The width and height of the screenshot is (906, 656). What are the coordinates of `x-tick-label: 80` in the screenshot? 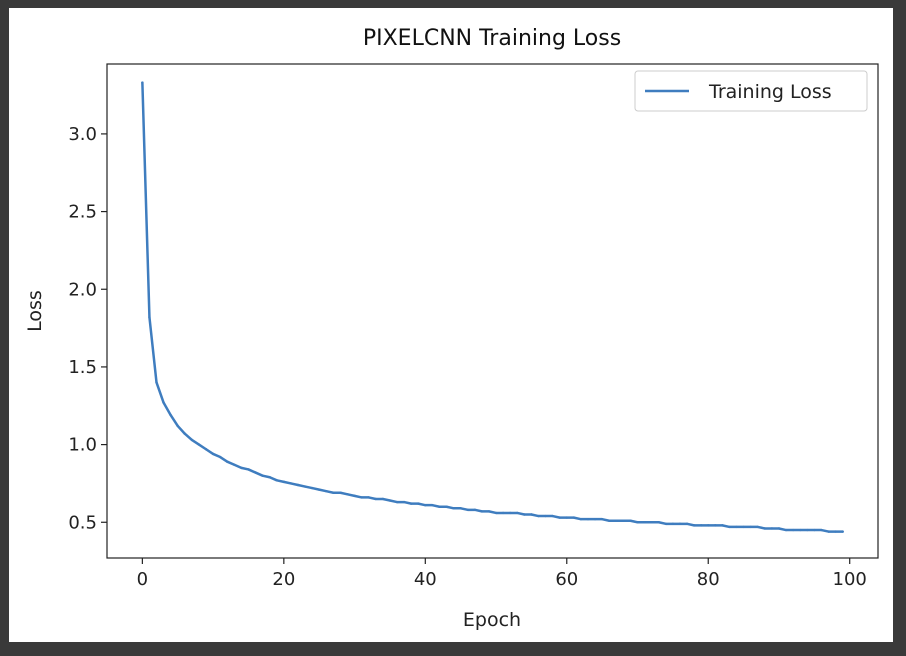 It's located at (708, 579).